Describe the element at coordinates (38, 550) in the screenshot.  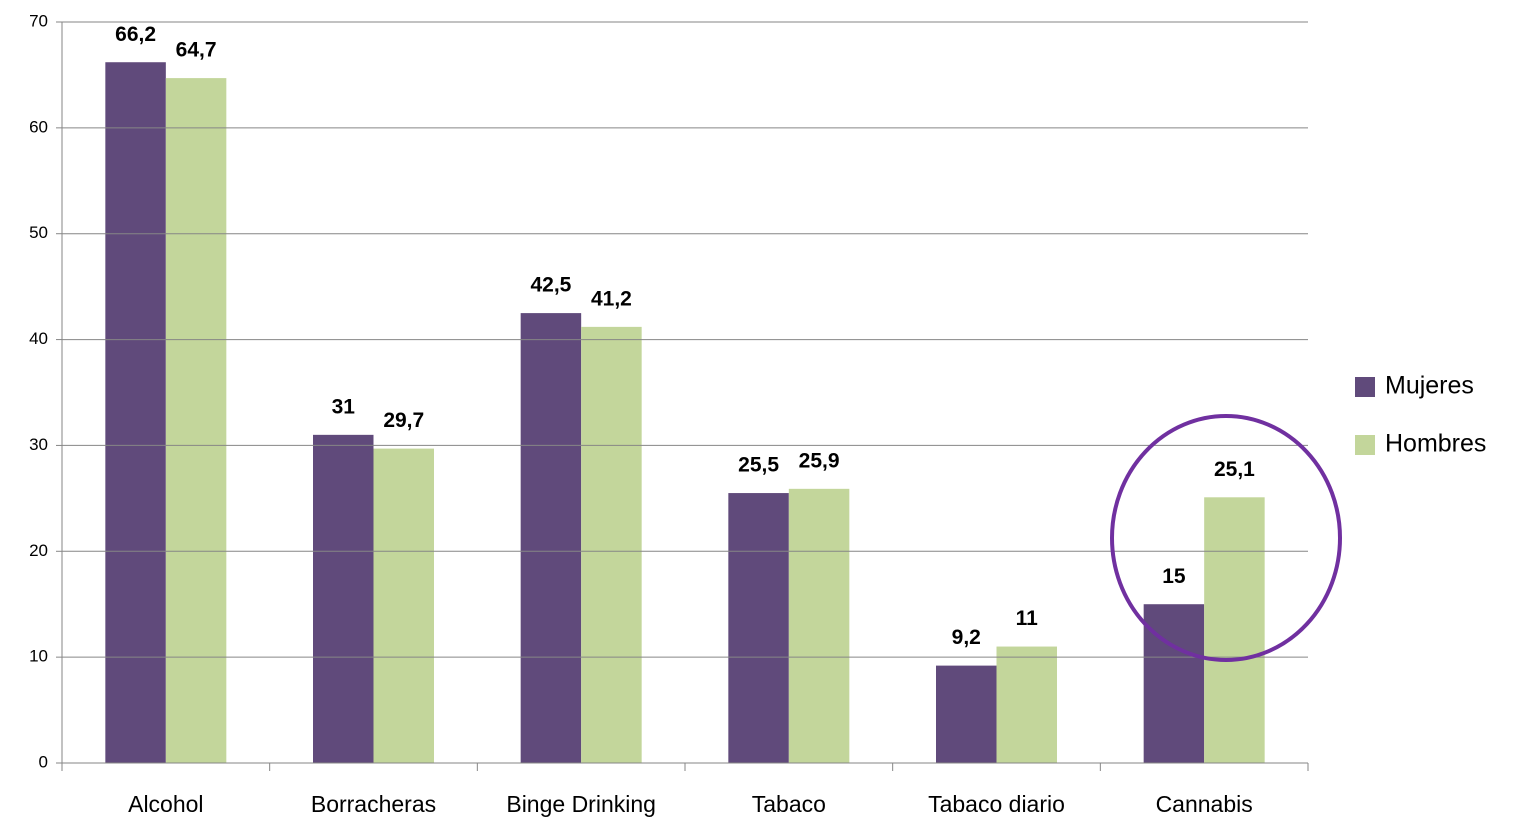
I see `y-tick-label: 20` at that location.